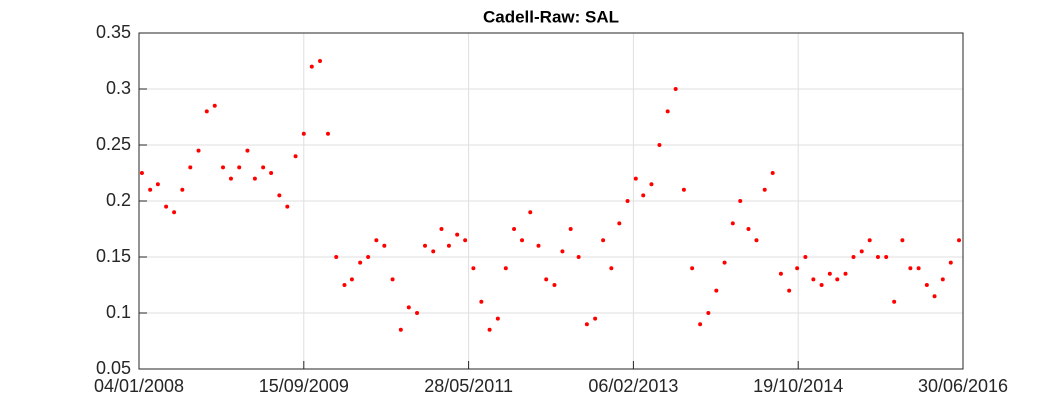  What do you see at coordinates (118, 88) in the screenshot?
I see `y-tick-label: 0.3` at bounding box center [118, 88].